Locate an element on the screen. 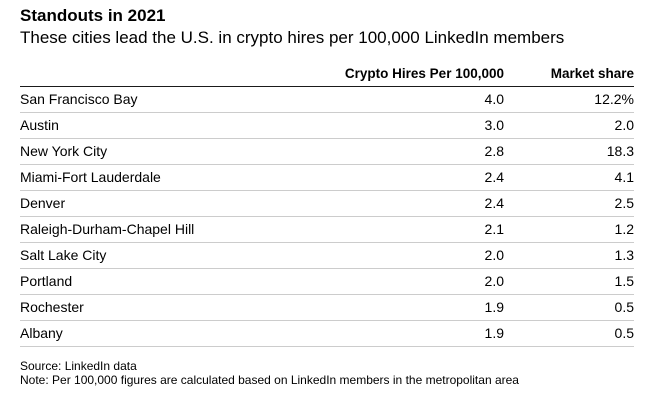 The width and height of the screenshot is (651, 403). market-share-value: 18.3 is located at coordinates (620, 151).